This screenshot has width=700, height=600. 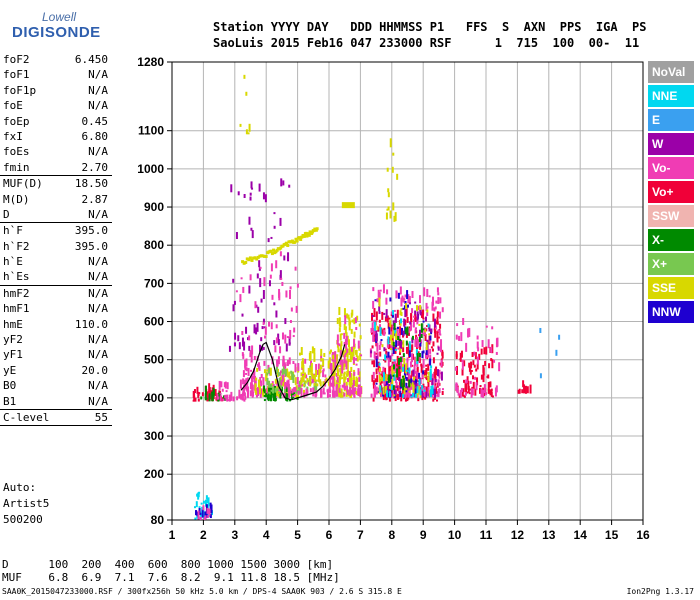 I want to click on y-tick-label: 800, so click(x=154, y=245).